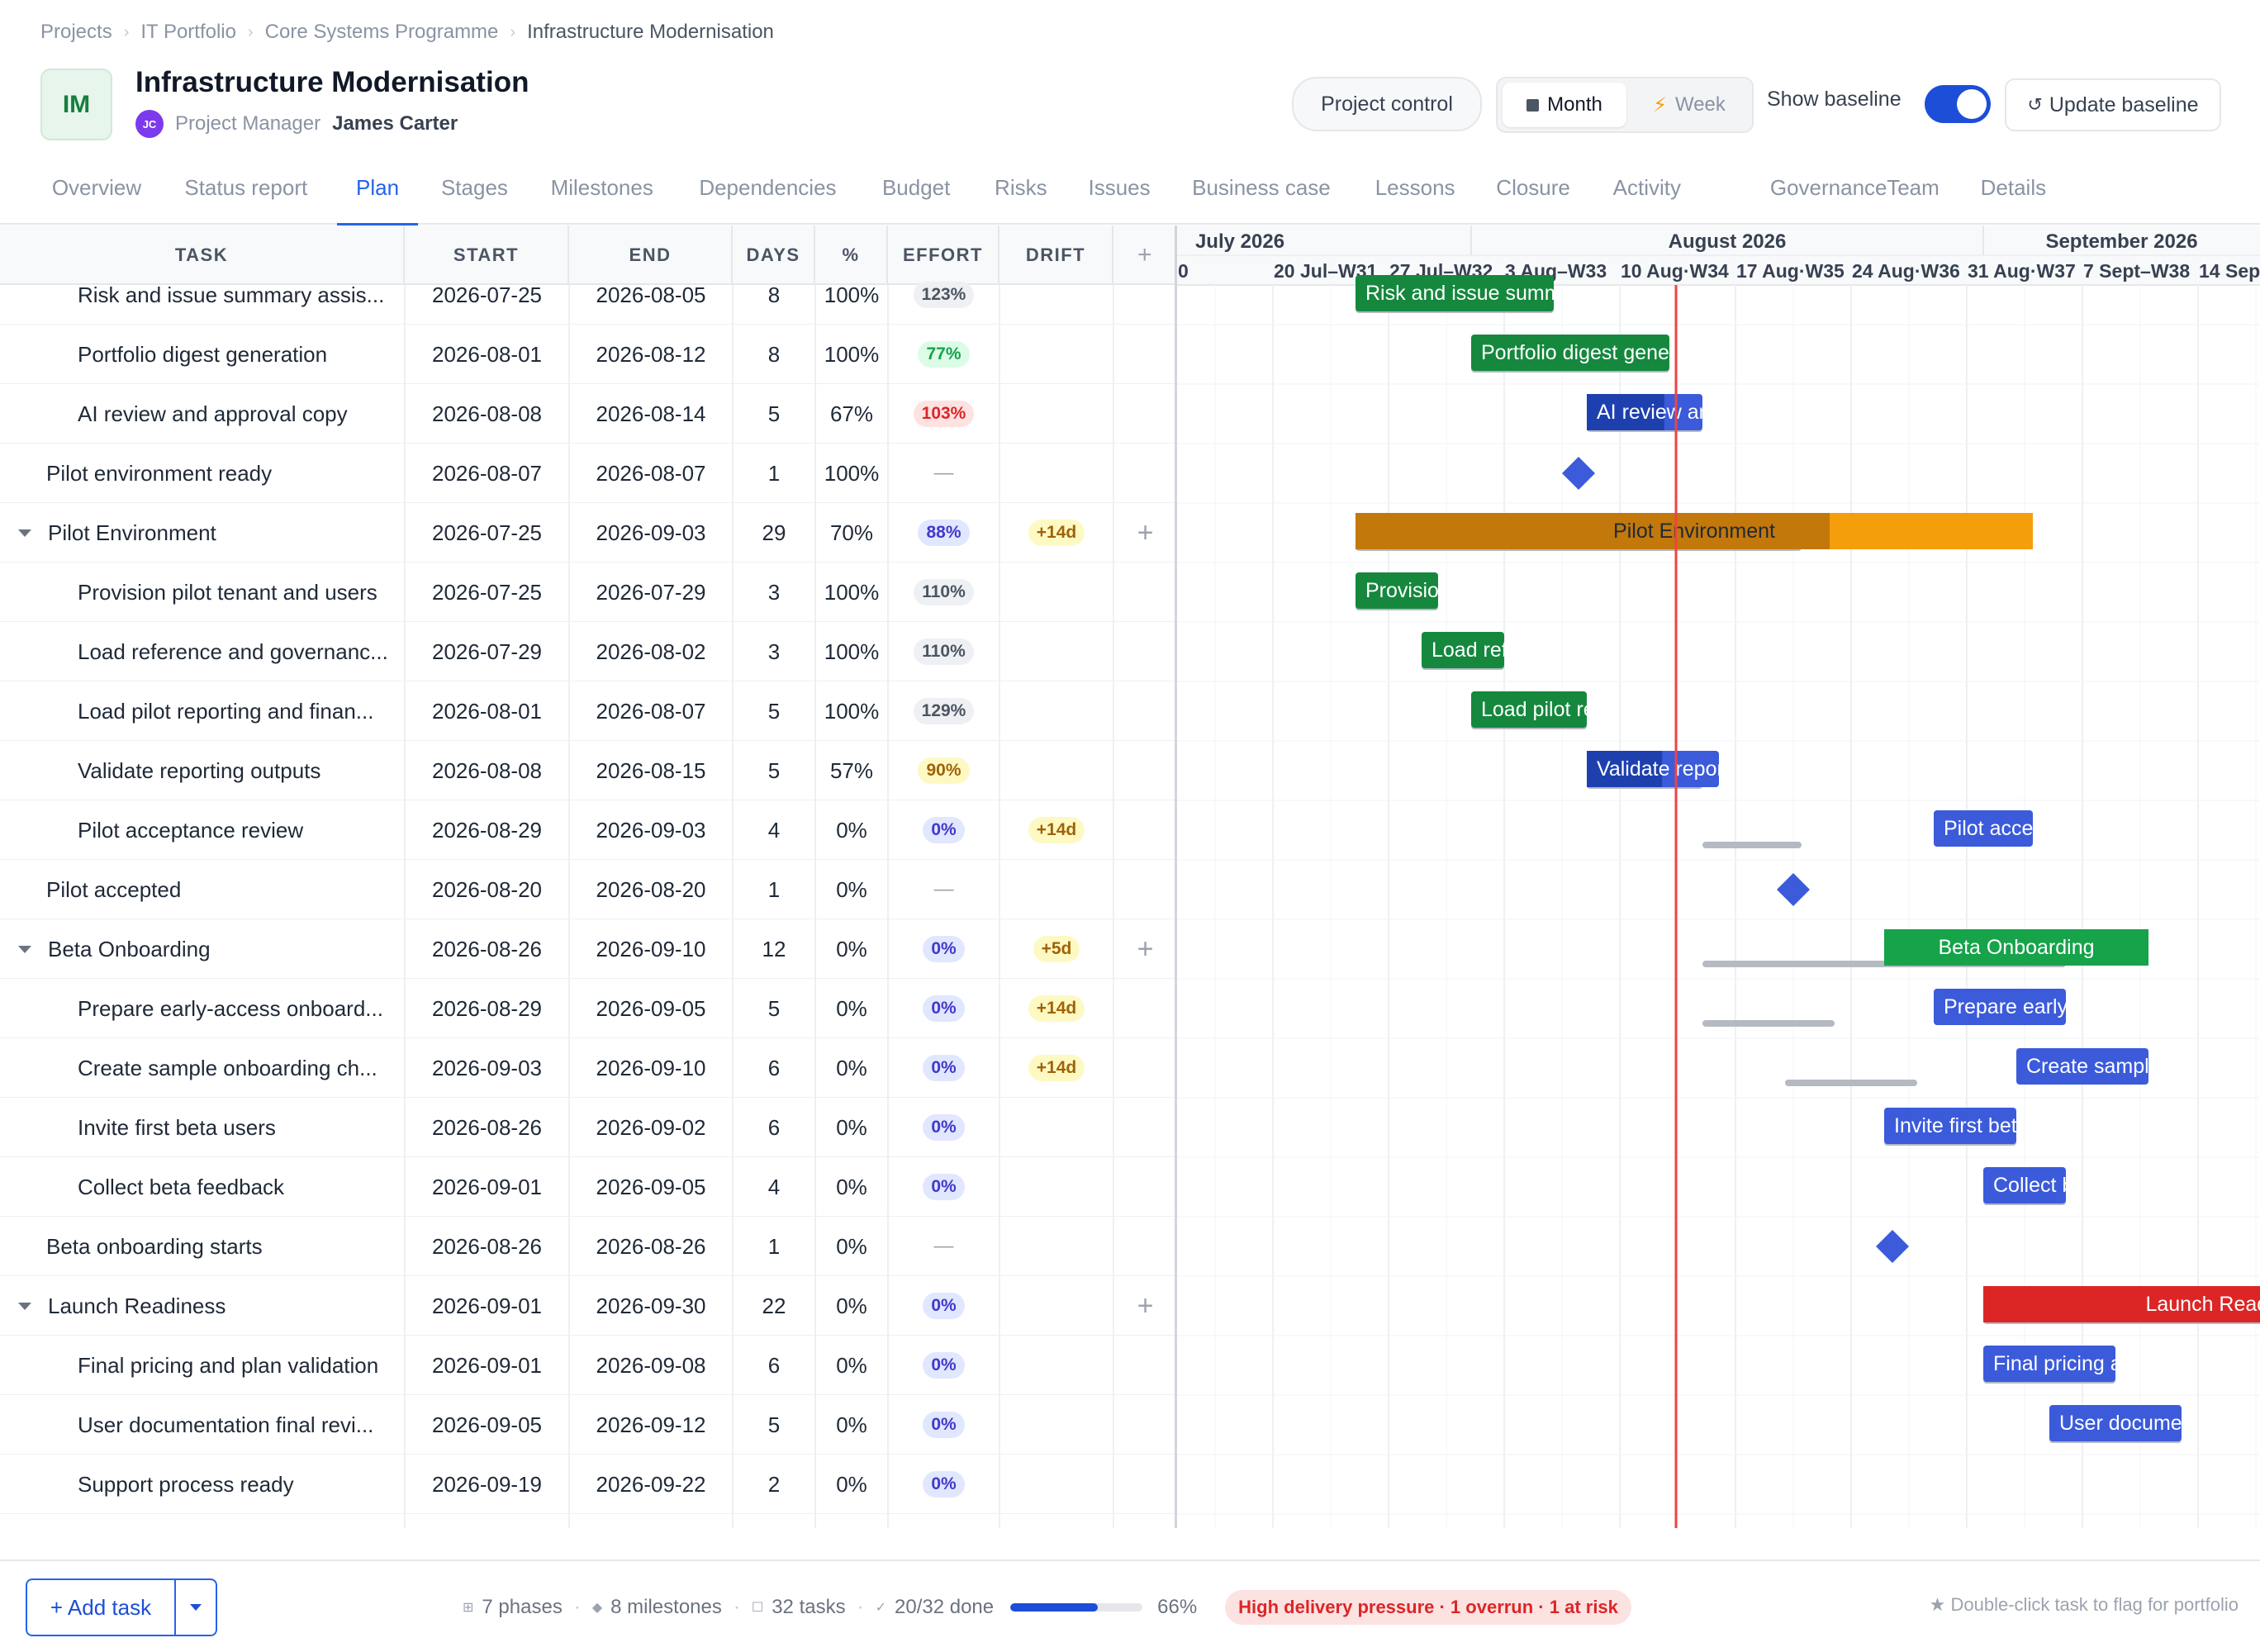 Image resolution: width=2260 pixels, height=1652 pixels. What do you see at coordinates (1828, 187) in the screenshot?
I see `tab-governance: Governance` at bounding box center [1828, 187].